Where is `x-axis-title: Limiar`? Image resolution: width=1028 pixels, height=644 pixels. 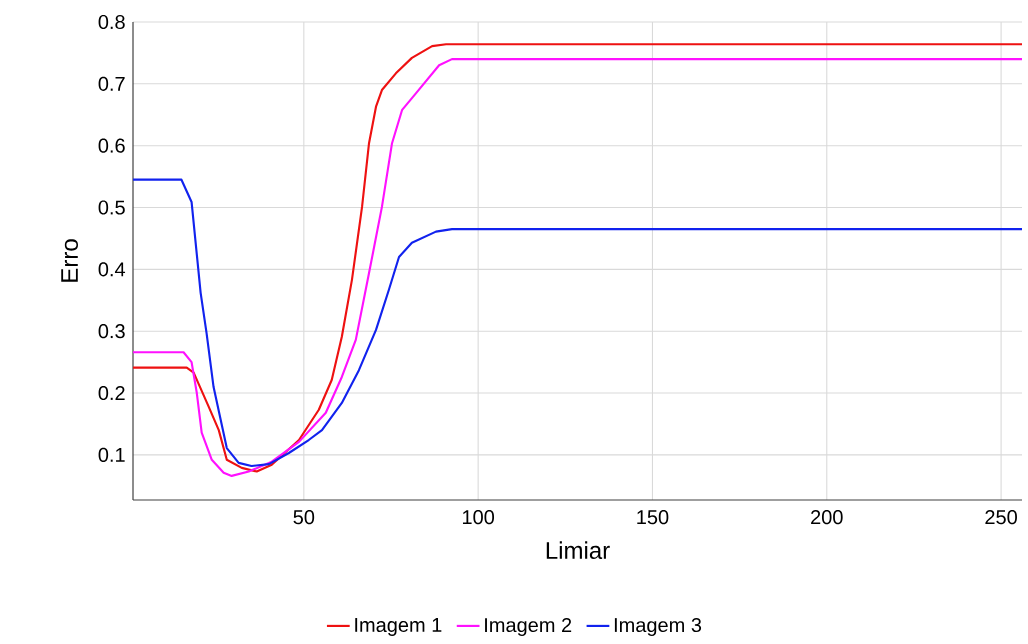
x-axis-title: Limiar is located at coordinates (578, 550).